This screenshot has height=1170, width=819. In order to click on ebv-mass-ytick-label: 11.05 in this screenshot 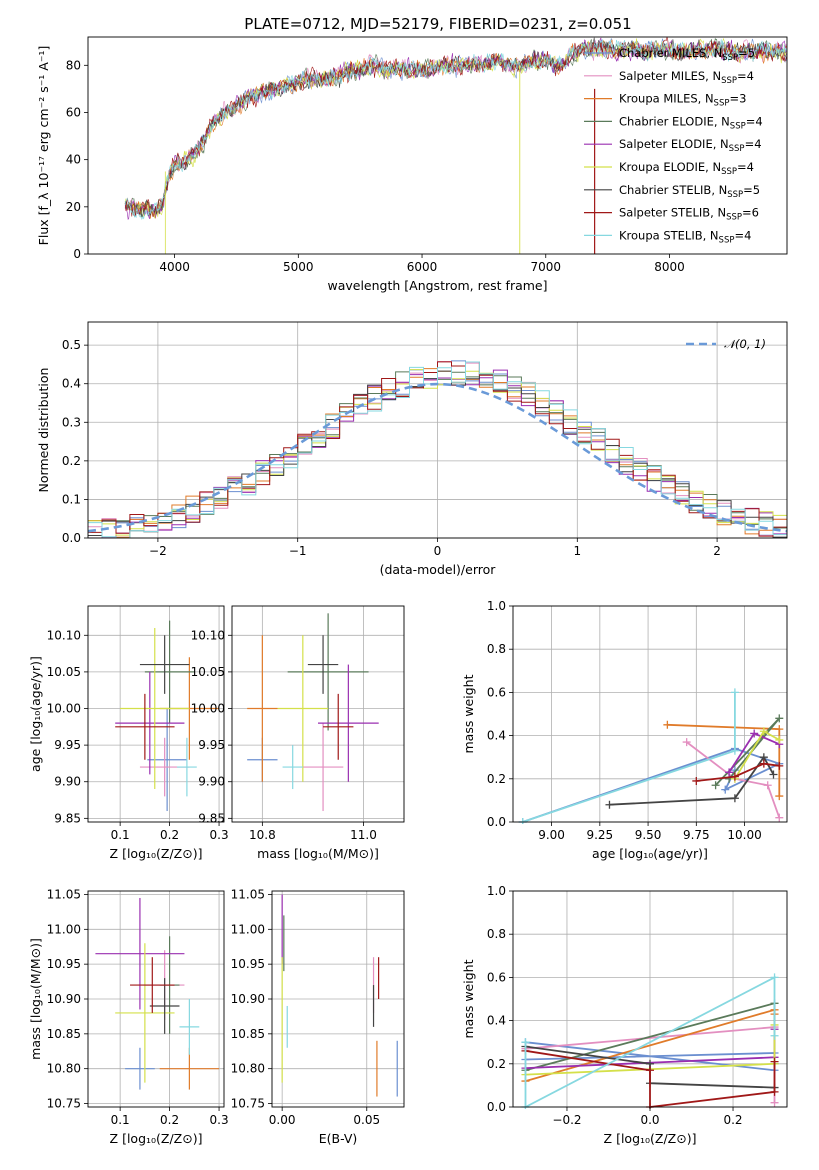, I will do `click(248, 894)`.